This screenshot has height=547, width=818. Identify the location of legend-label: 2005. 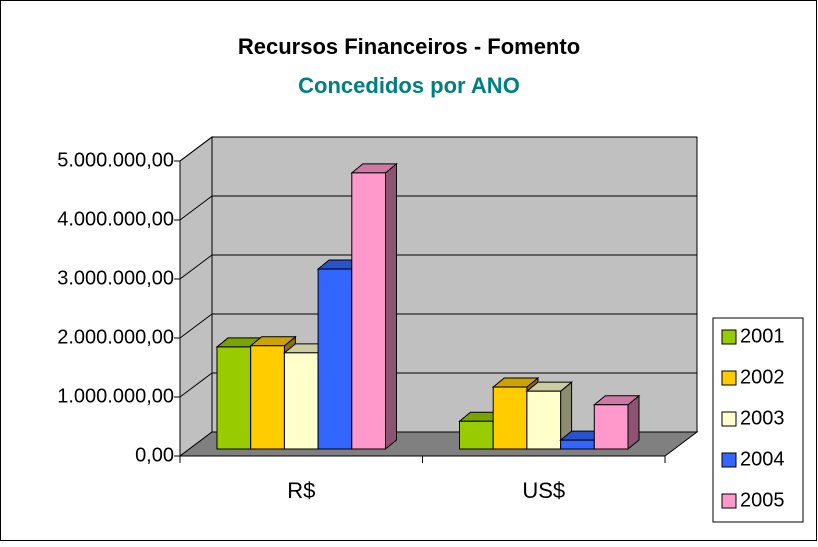
(762, 500).